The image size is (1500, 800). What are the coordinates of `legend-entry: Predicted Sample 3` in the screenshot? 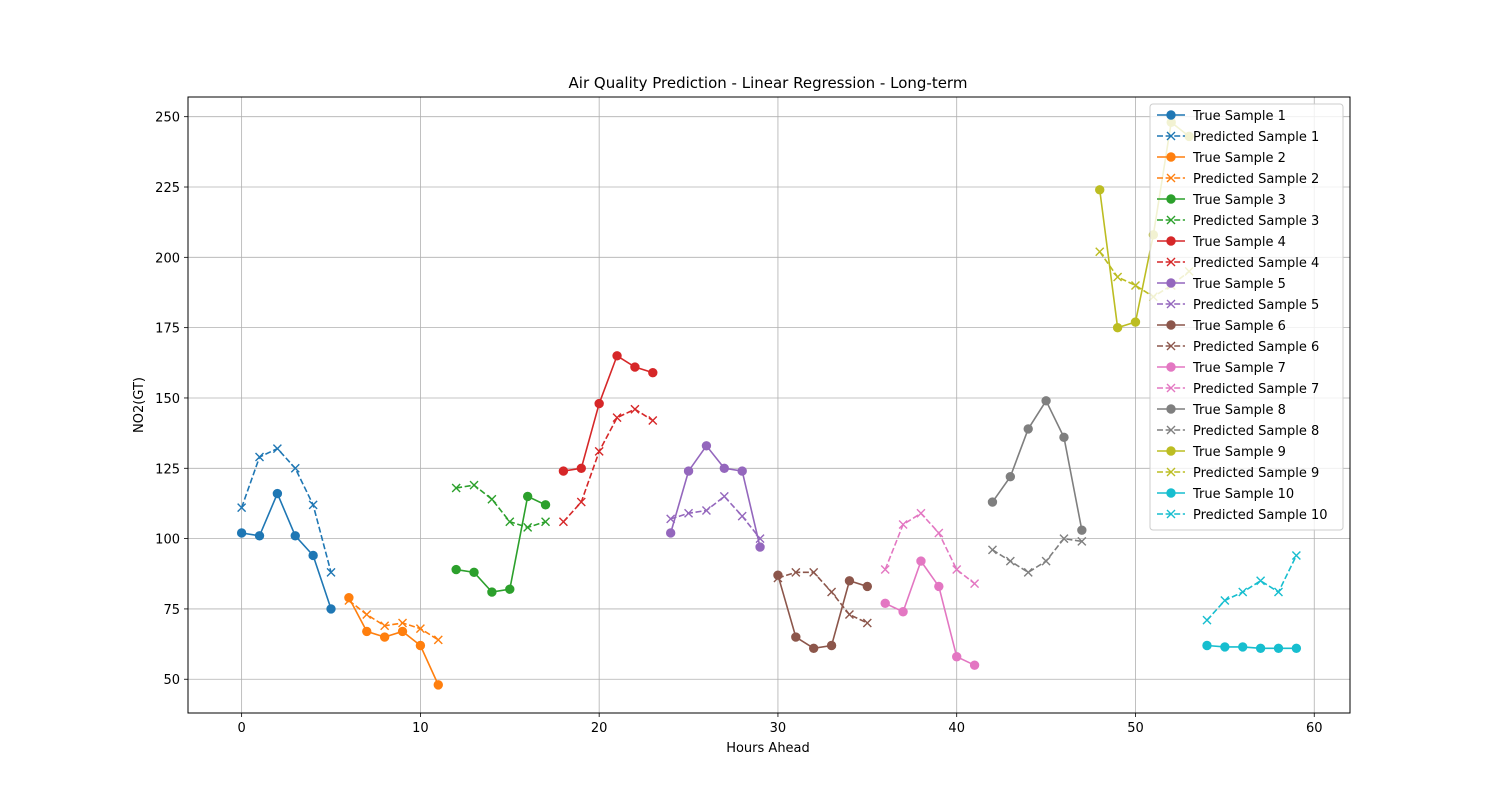 It's located at (1238, 221).